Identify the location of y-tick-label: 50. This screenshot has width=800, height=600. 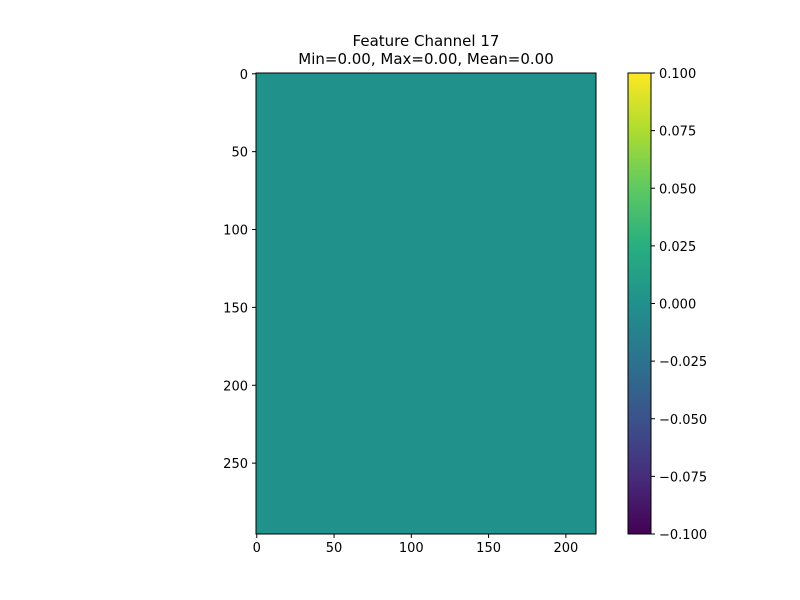
(239, 153).